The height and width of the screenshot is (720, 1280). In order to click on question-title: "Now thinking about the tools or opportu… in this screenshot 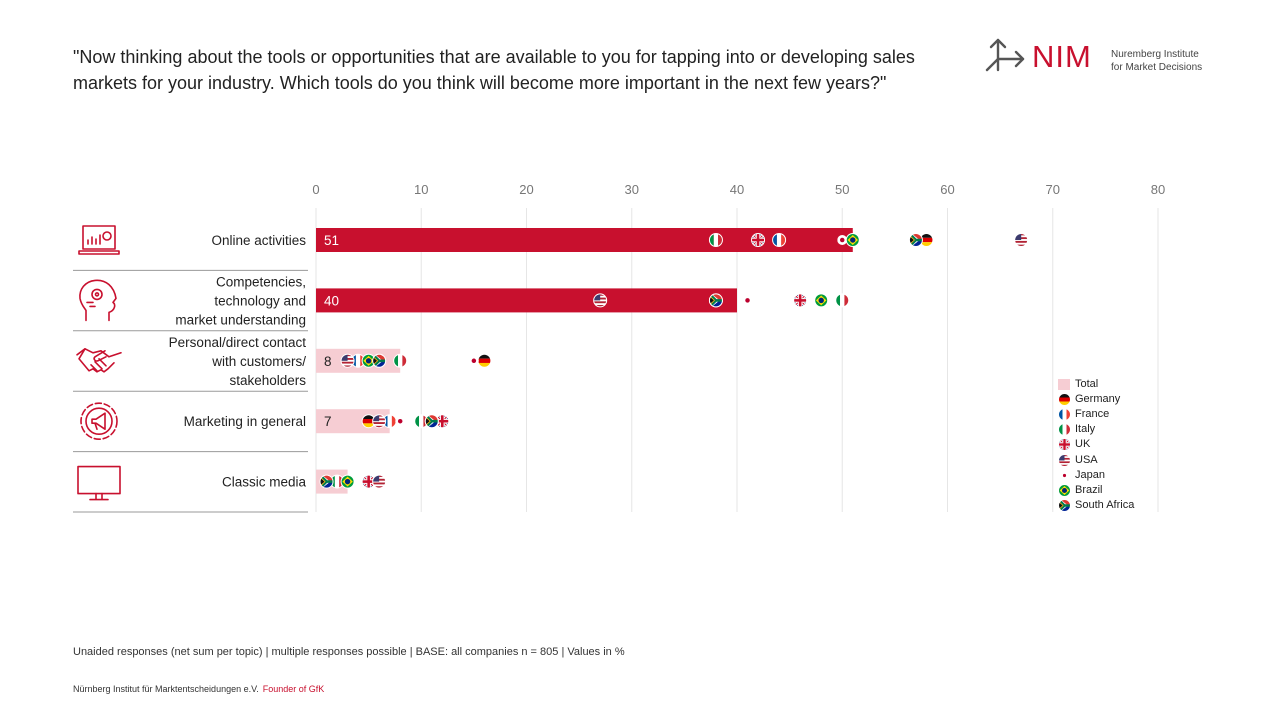, I will do `click(494, 70)`.